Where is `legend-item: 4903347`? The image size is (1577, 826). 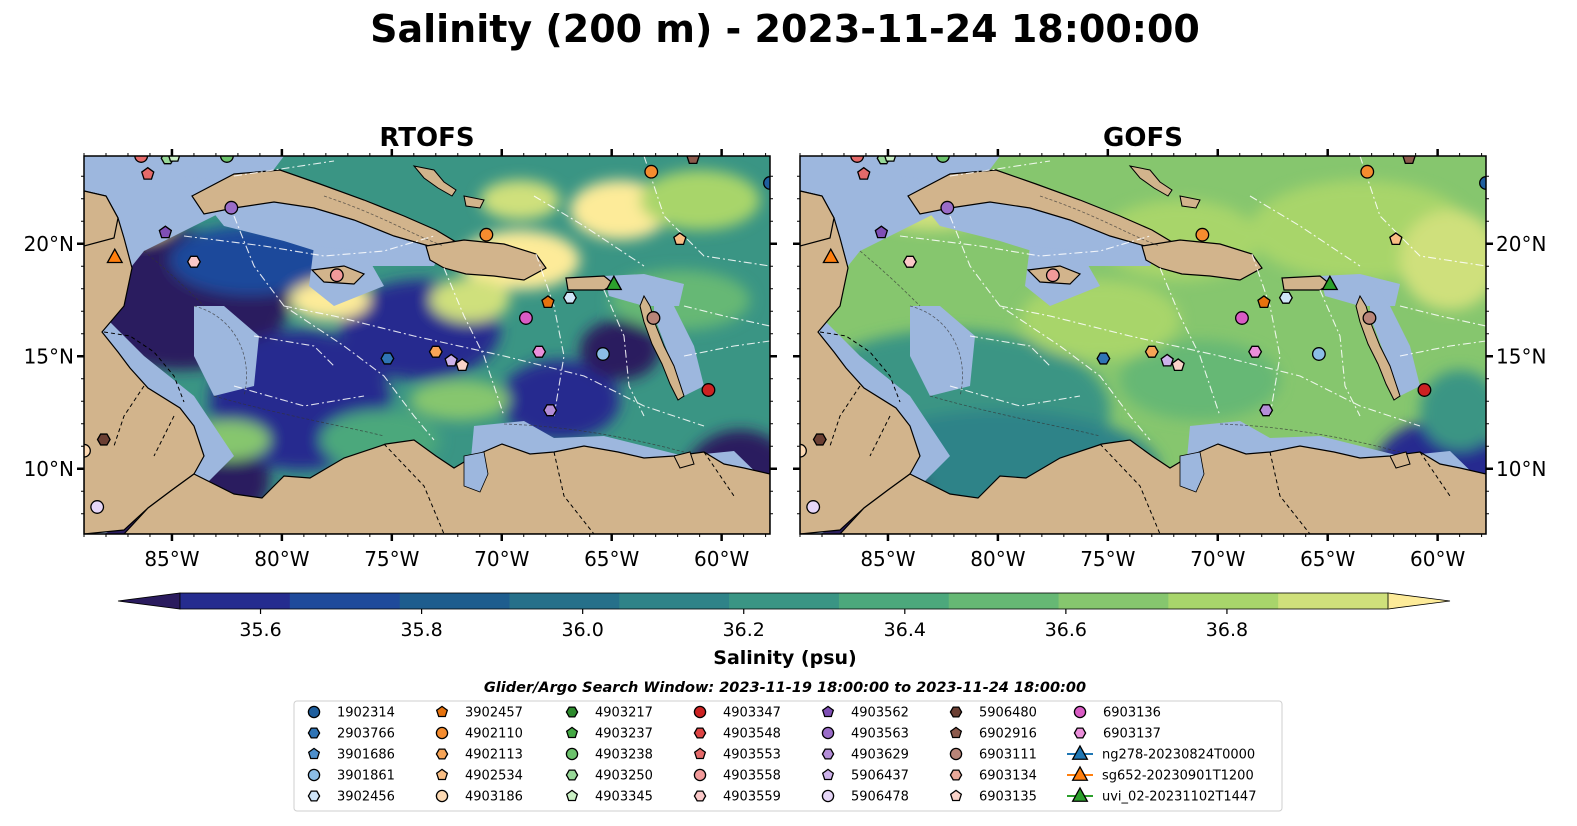
legend-item: 4903347 is located at coordinates (737, 713).